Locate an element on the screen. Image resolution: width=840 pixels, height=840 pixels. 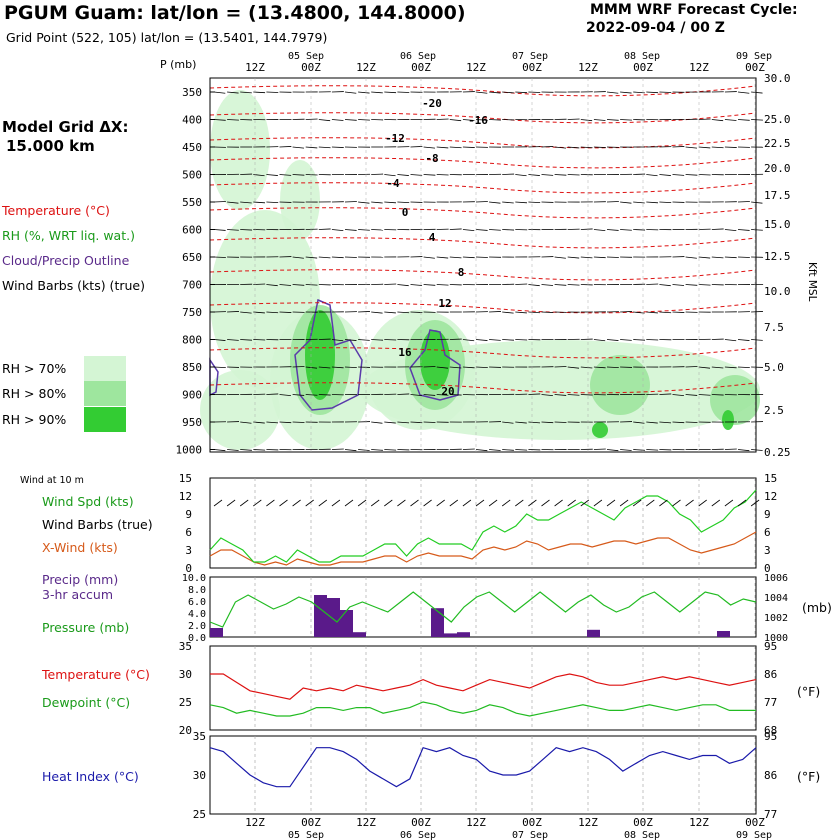
date-label-bottom: 06 Sep is located at coordinates (418, 835).